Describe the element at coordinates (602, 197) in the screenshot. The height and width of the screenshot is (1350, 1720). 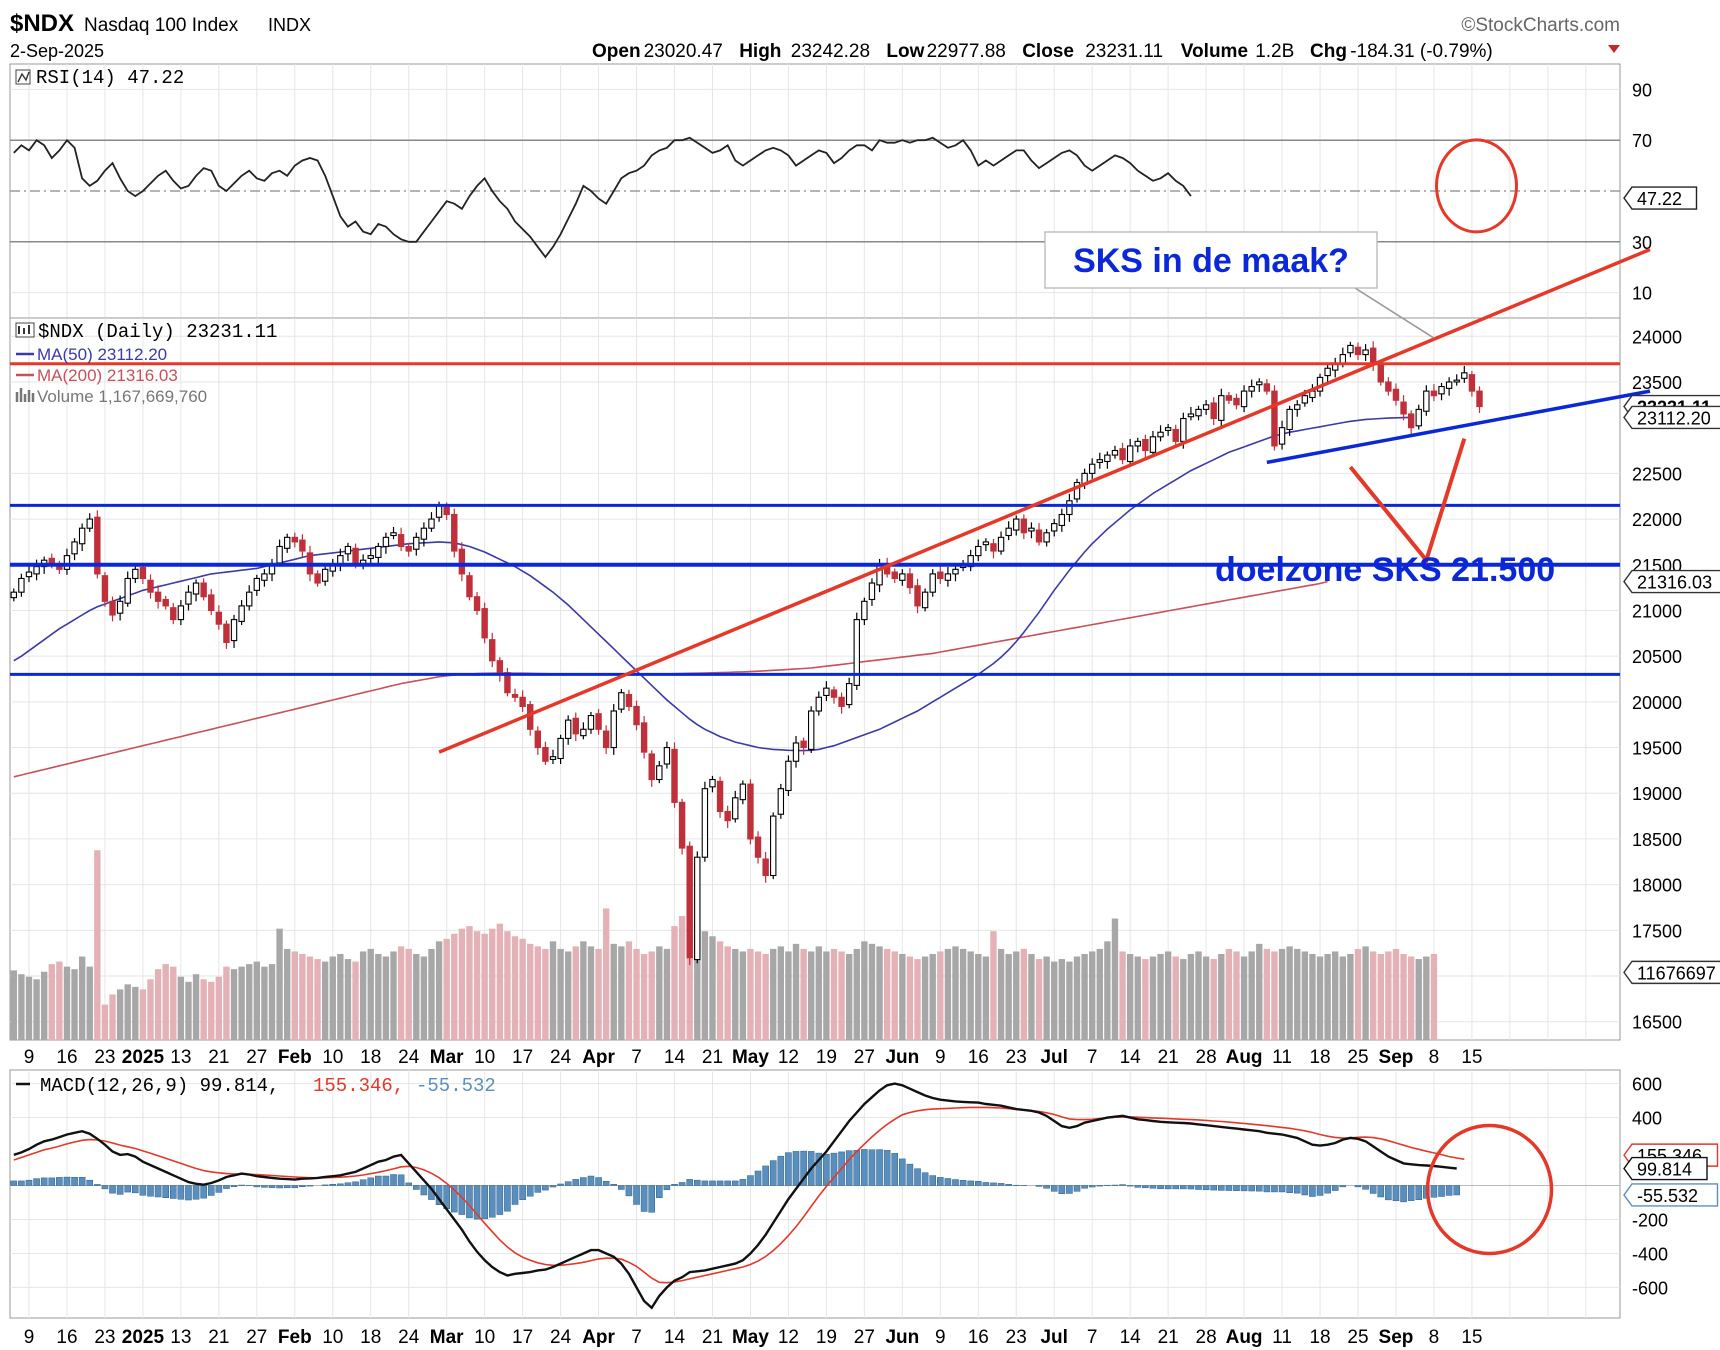
I see `rsi-line` at that location.